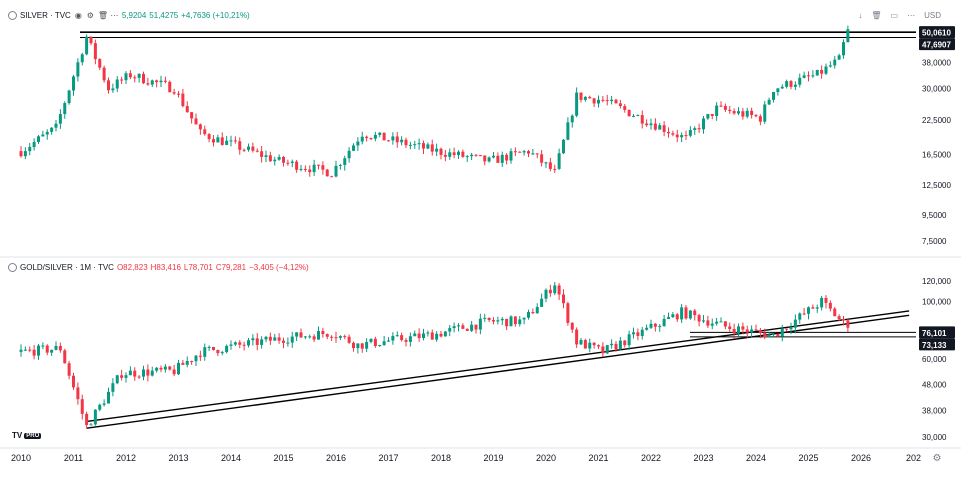  I want to click on collapse-icon: ⋯, so click(911, 15).